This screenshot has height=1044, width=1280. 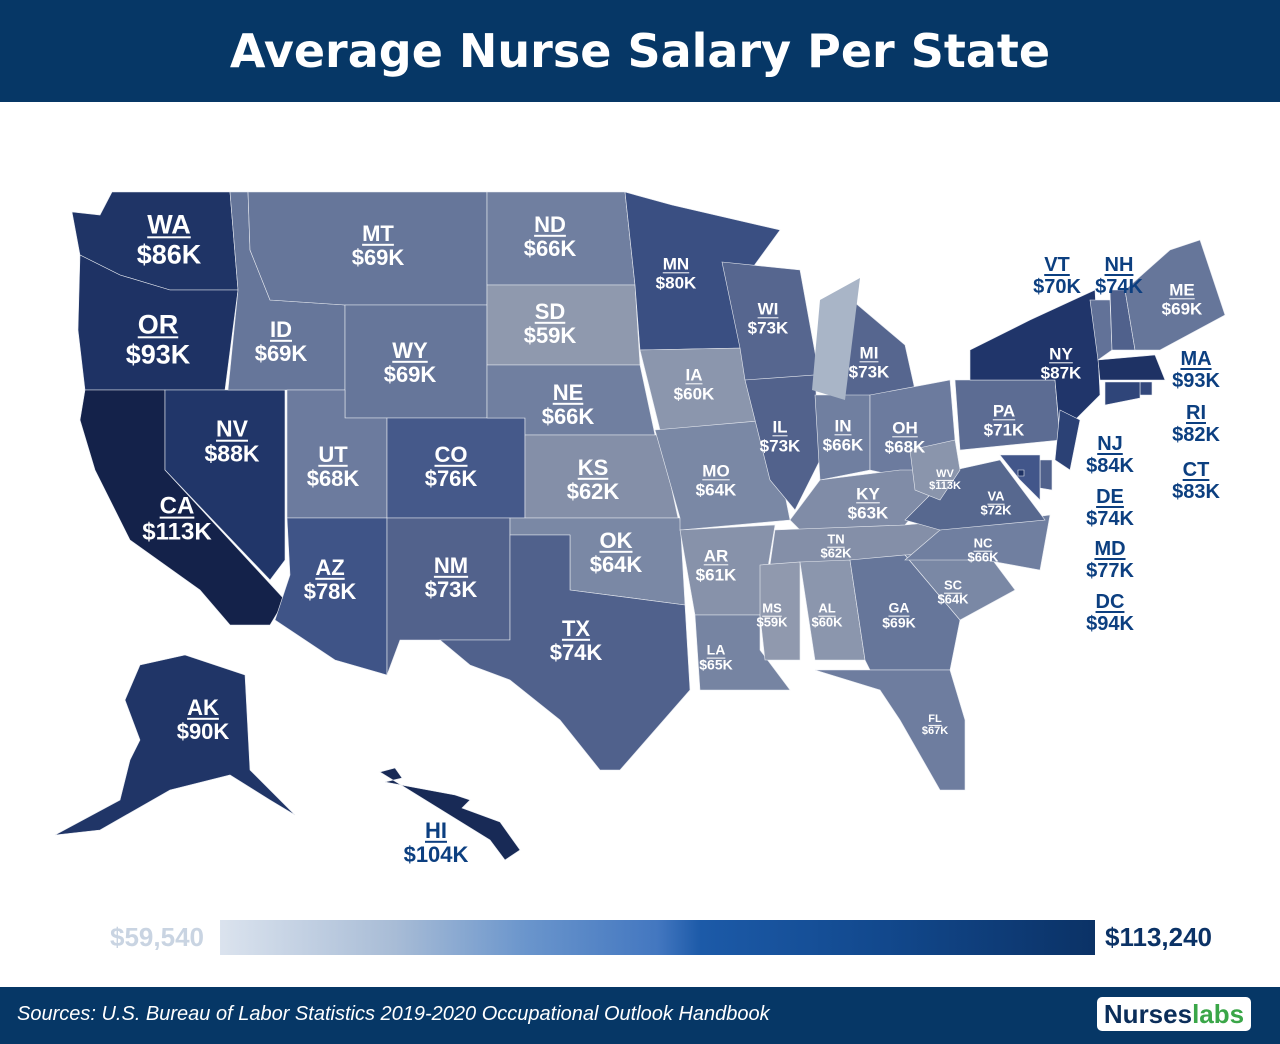 I want to click on state-label-hi: HI $104K, so click(x=436, y=842).